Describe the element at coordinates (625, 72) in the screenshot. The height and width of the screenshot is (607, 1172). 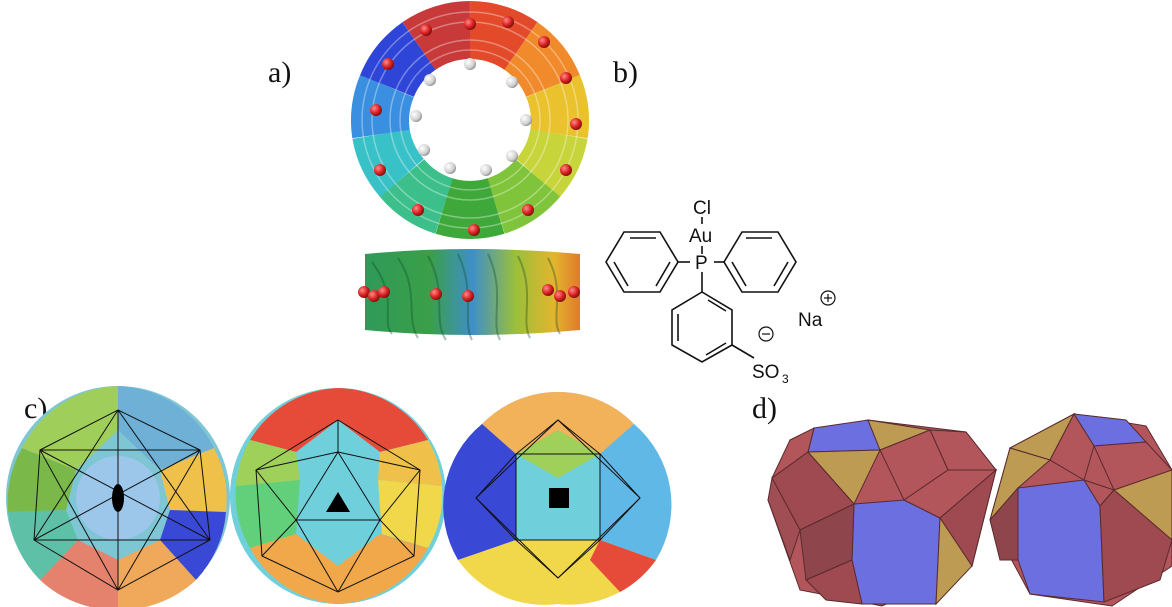
I see `panel-label-b: b)` at that location.